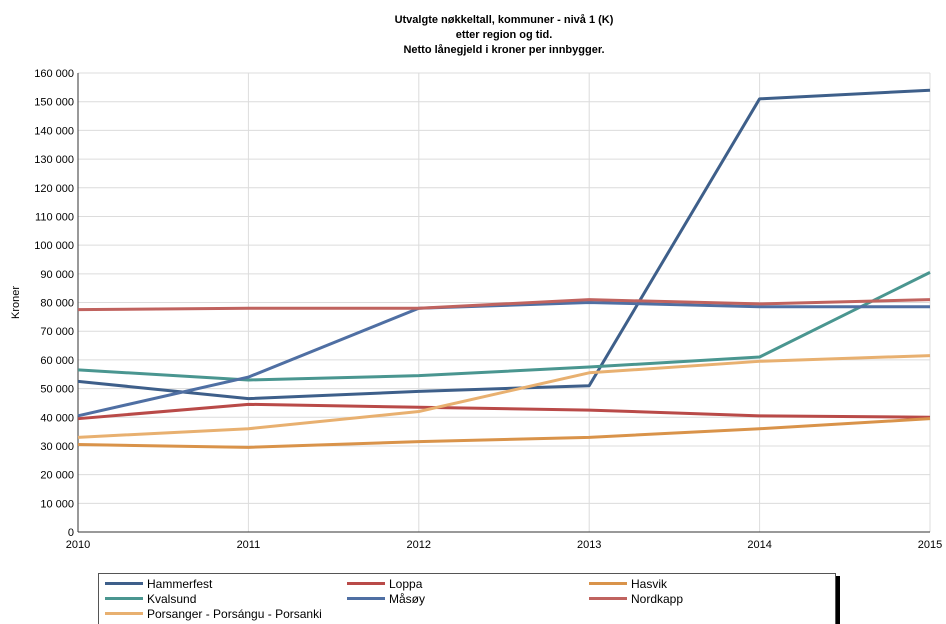 This screenshot has width=946, height=624. Describe the element at coordinates (54, 246) in the screenshot. I see `y-tick-label: 100 000` at that location.